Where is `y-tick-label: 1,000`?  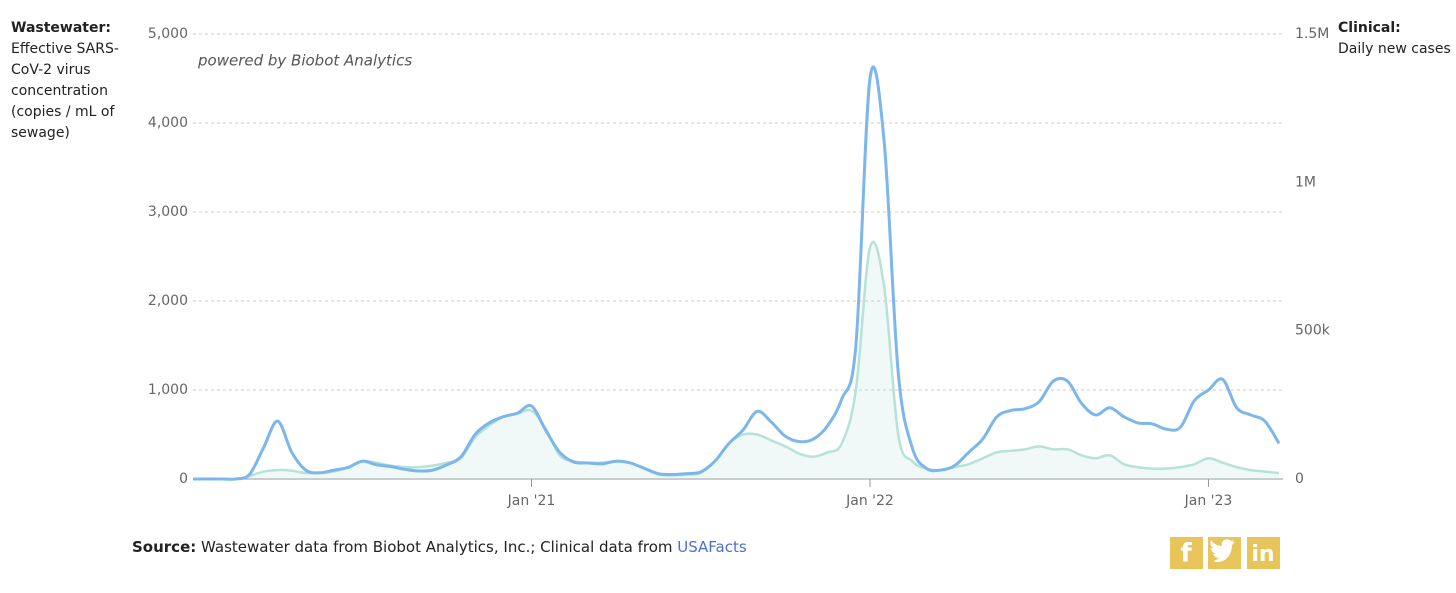 y-tick-label: 1,000 is located at coordinates (168, 390).